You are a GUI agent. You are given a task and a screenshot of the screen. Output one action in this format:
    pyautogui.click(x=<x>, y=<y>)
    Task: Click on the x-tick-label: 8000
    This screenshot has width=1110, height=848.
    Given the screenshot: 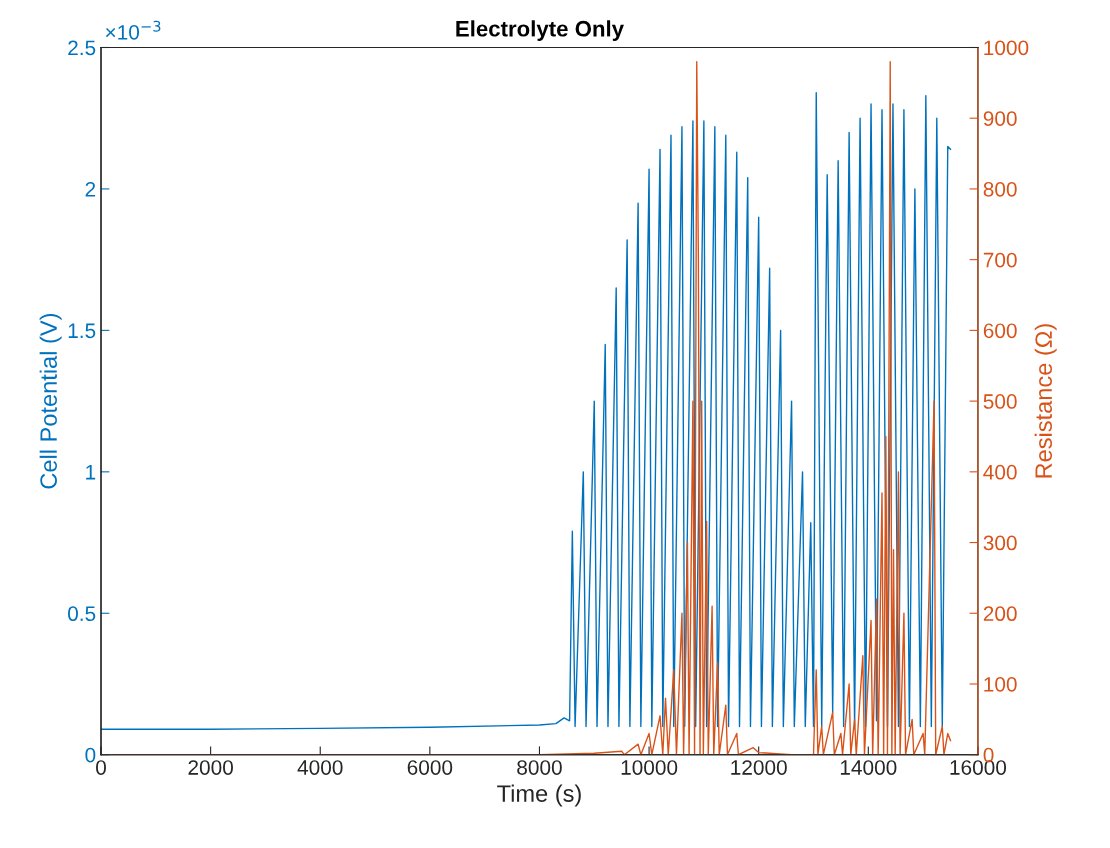 What is the action you would take?
    pyautogui.click(x=539, y=767)
    